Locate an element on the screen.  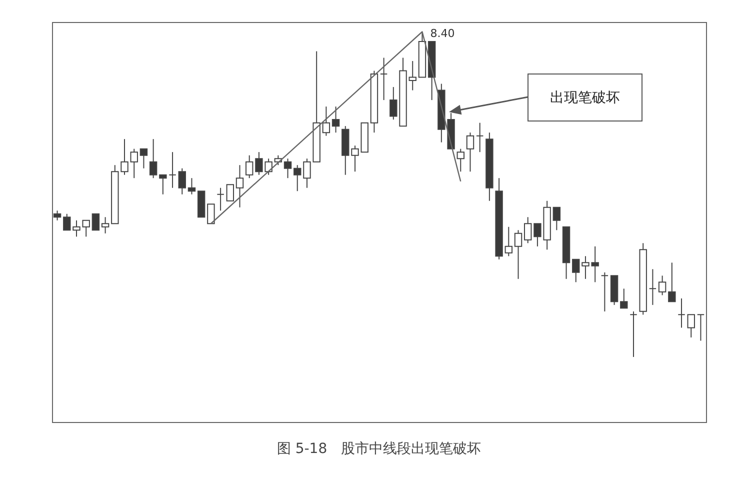
annotation: 出现笔破坏 is located at coordinates (585, 98).